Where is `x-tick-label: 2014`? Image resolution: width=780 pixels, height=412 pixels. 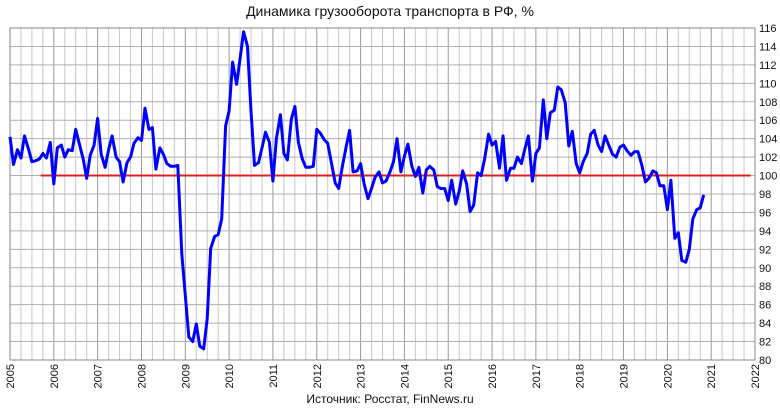 x-tick-label: 2014 is located at coordinates (405, 376).